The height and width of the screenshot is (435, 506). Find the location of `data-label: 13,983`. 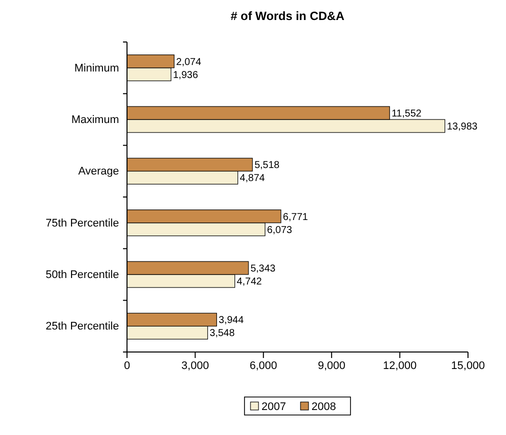

data-label: 13,983 is located at coordinates (462, 127).